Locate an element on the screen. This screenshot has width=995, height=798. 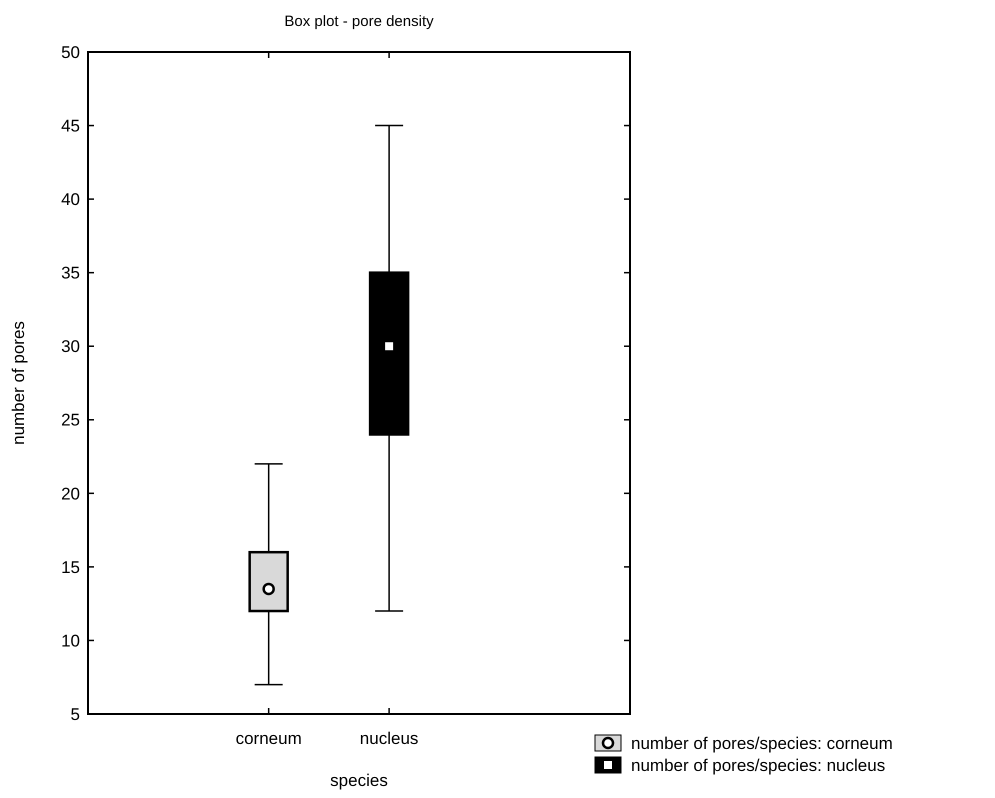
y-tick-label: 5 is located at coordinates (75, 714).